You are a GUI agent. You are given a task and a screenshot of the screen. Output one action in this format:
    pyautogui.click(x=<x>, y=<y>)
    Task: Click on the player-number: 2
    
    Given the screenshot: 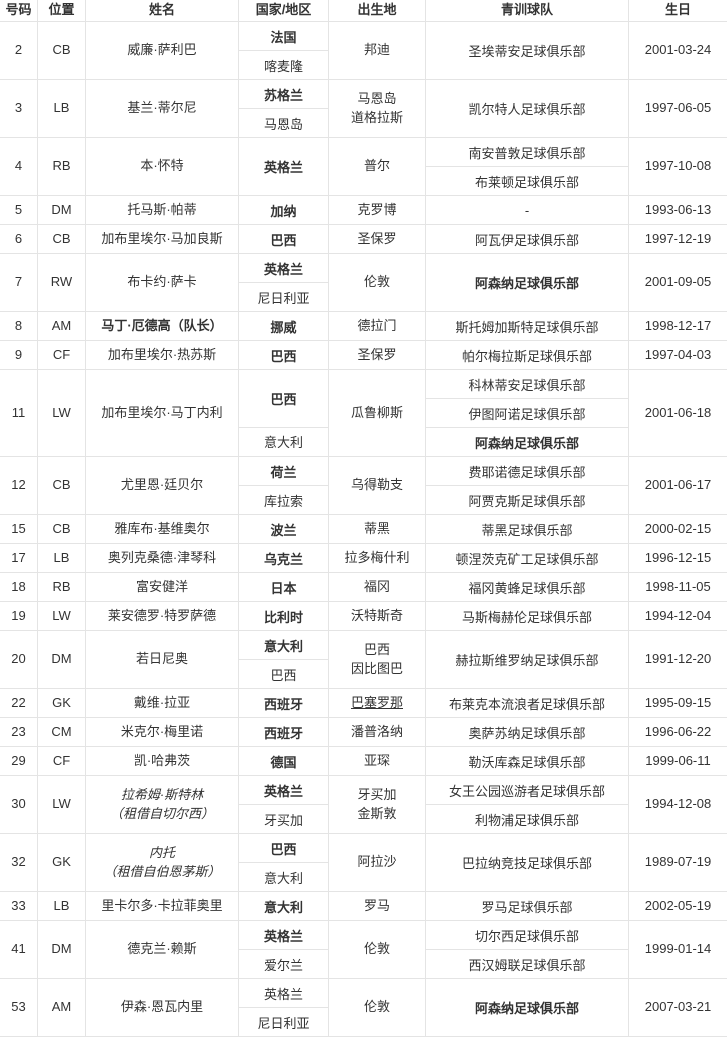 What is the action you would take?
    pyautogui.click(x=18, y=50)
    